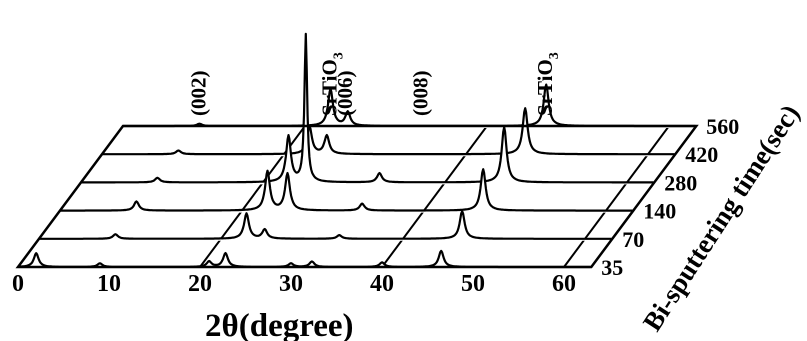 The width and height of the screenshot is (807, 341). What do you see at coordinates (200, 284) in the screenshot?
I see `x-tick-20: 20` at bounding box center [200, 284].